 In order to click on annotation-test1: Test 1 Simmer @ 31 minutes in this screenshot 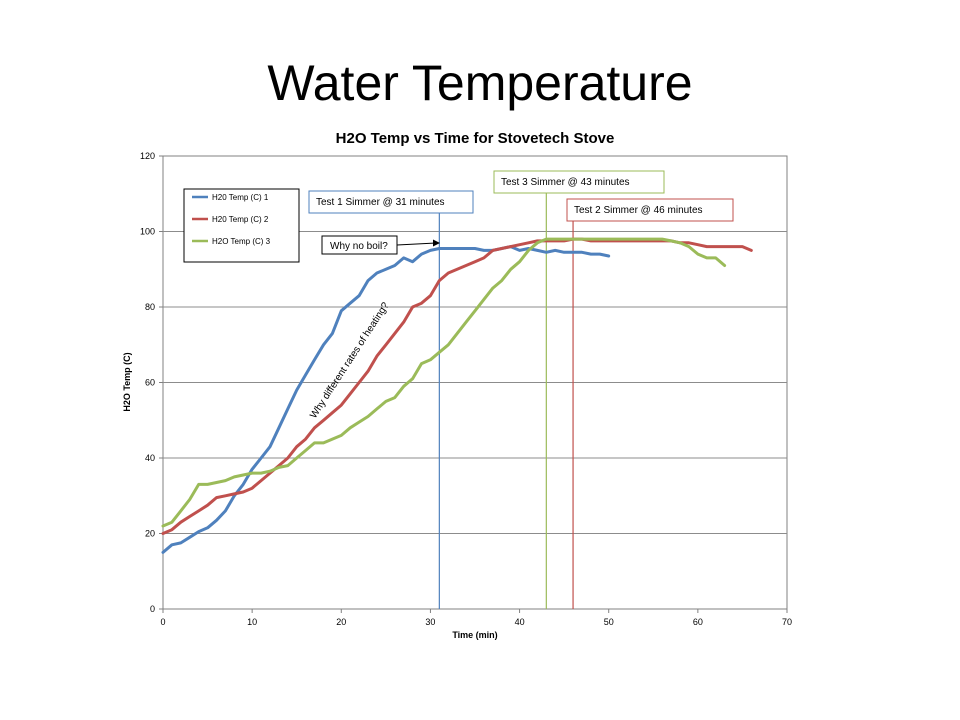, I will do `click(391, 202)`.